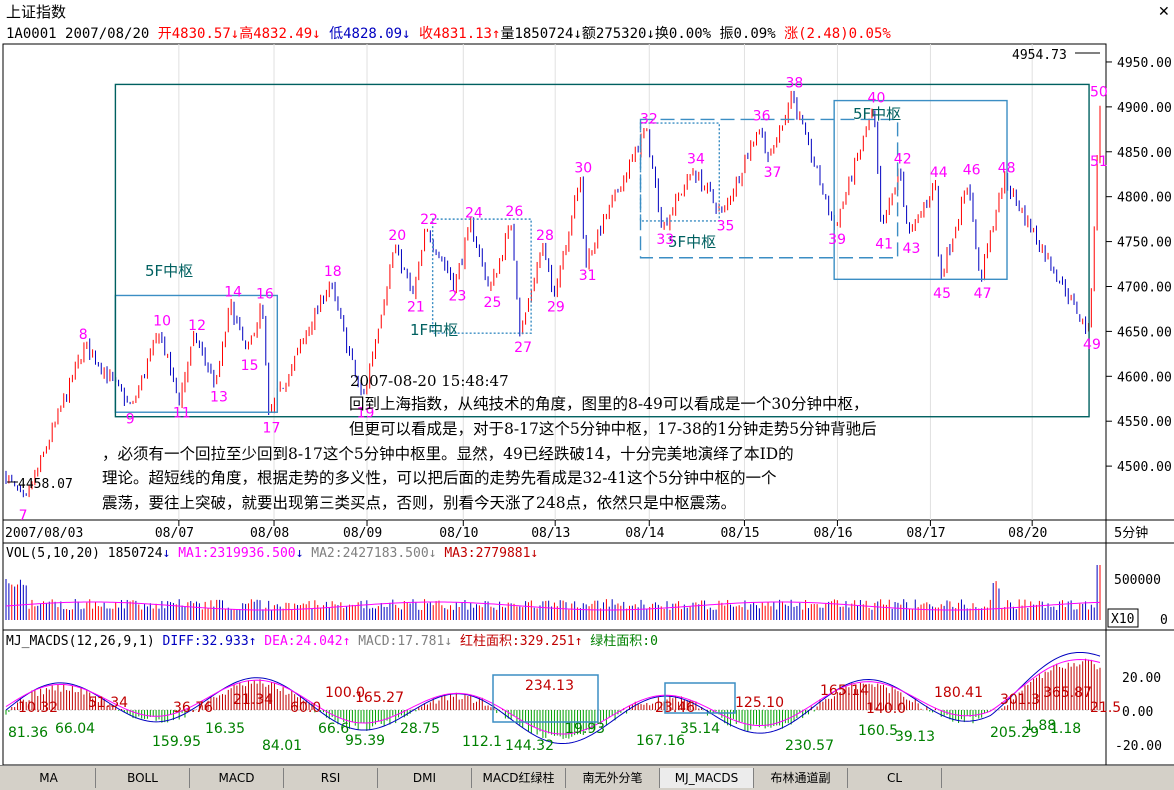  Describe the element at coordinates (458, 297) in the screenshot. I see `swing-label-23: 23` at that location.